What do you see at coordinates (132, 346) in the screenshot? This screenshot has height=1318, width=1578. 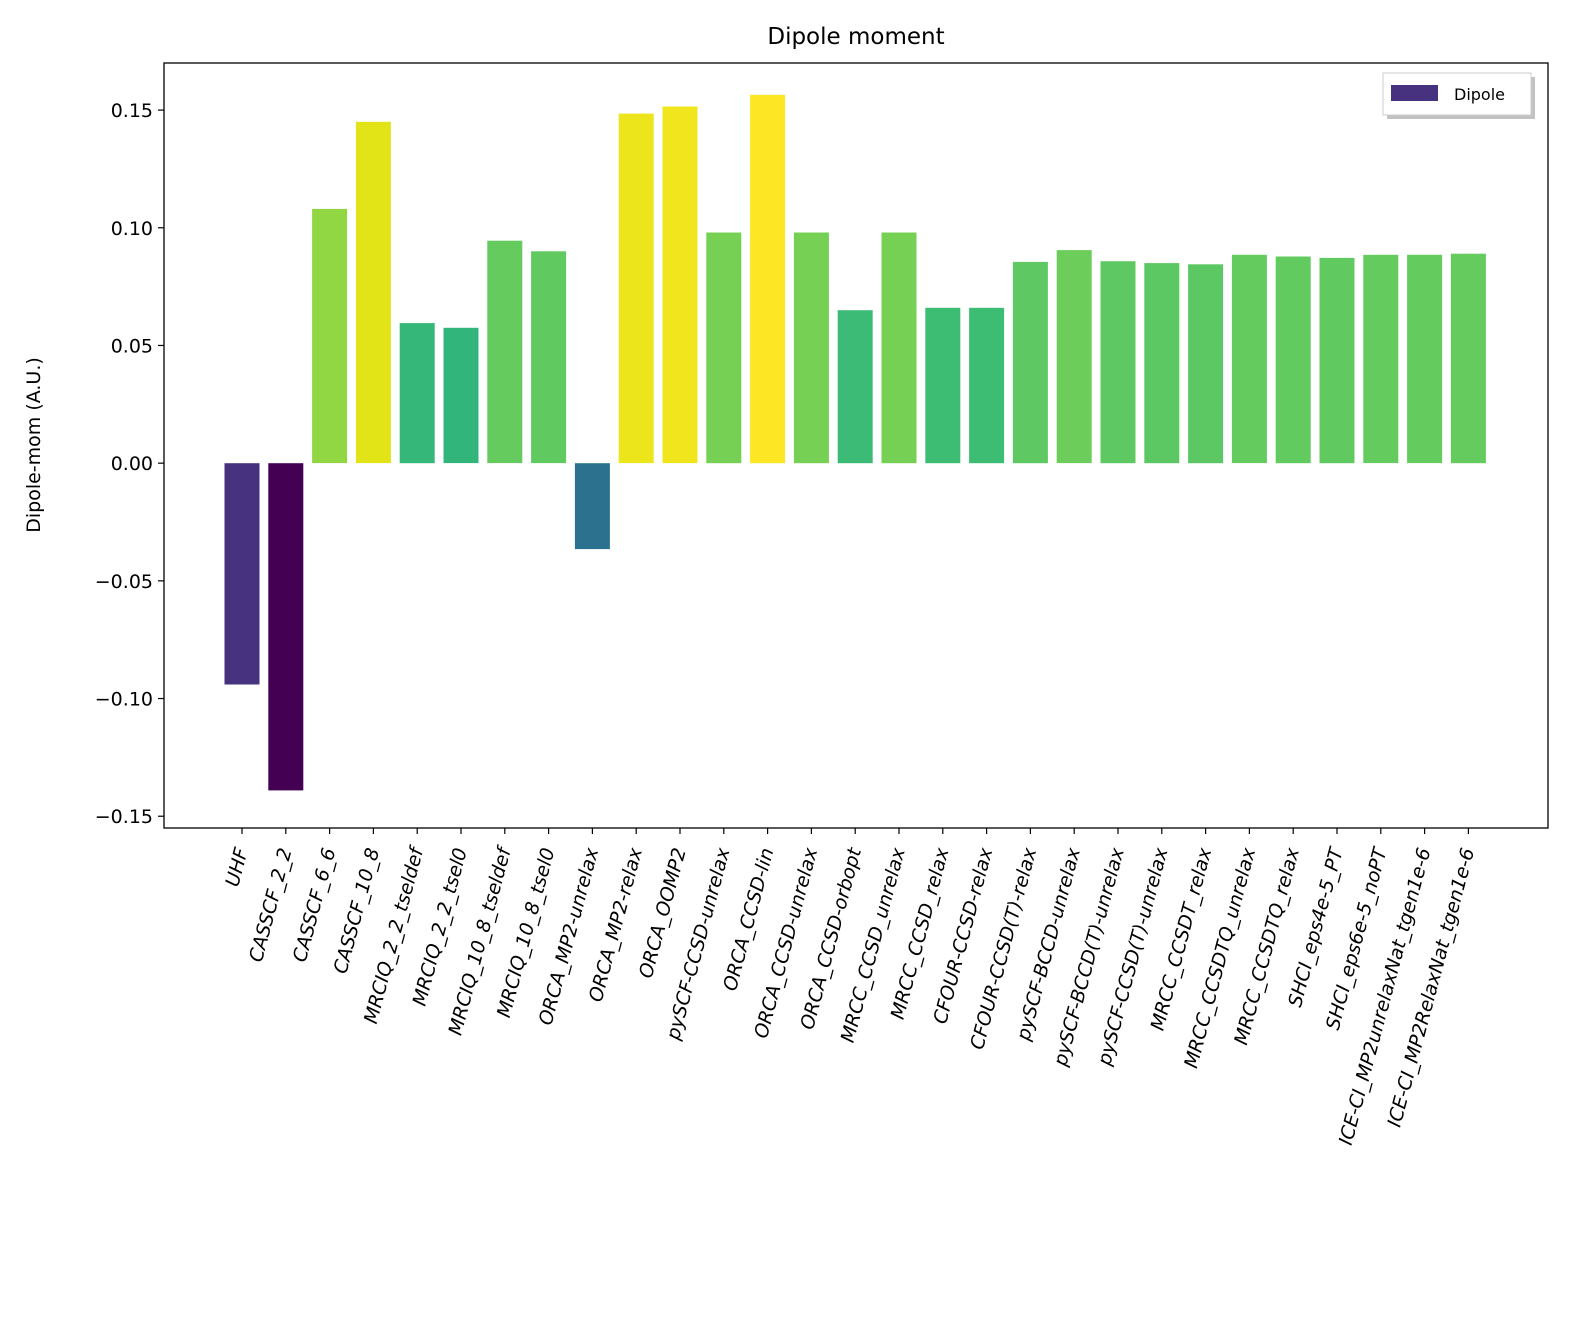 I see `y-tick-label-4: 0.05` at bounding box center [132, 346].